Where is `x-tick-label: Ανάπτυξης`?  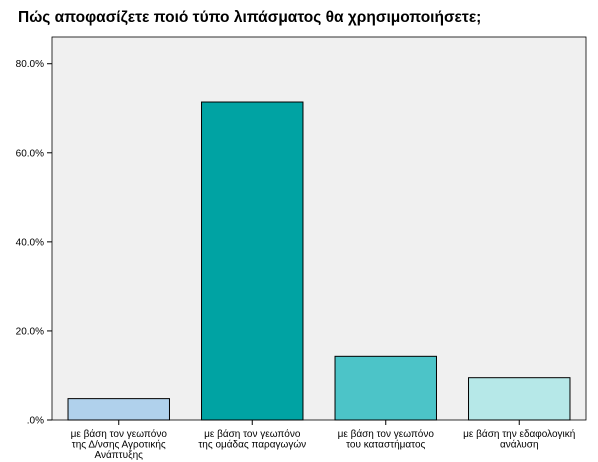
x-tick-label: Ανάπτυξης is located at coordinates (119, 455).